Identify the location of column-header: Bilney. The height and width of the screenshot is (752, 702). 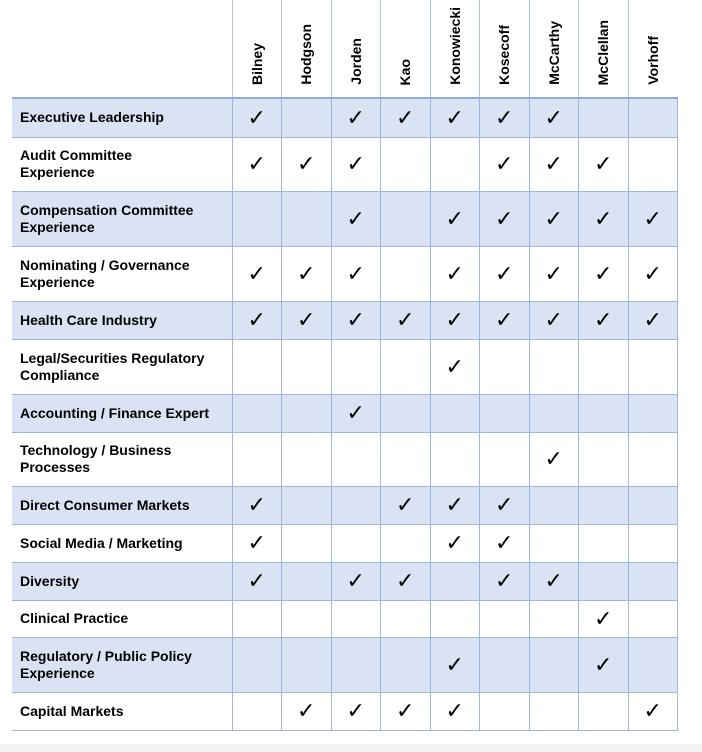
(256, 49).